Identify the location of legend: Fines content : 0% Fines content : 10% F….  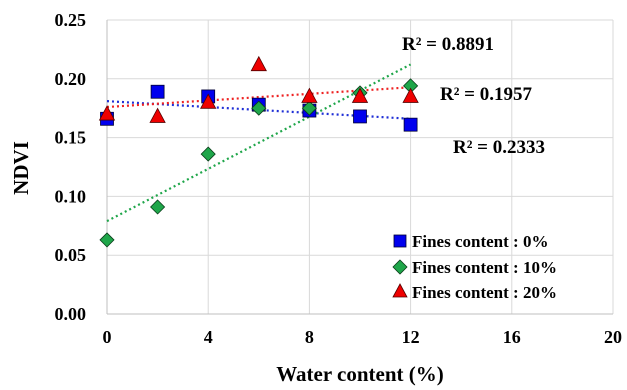
(474, 267).